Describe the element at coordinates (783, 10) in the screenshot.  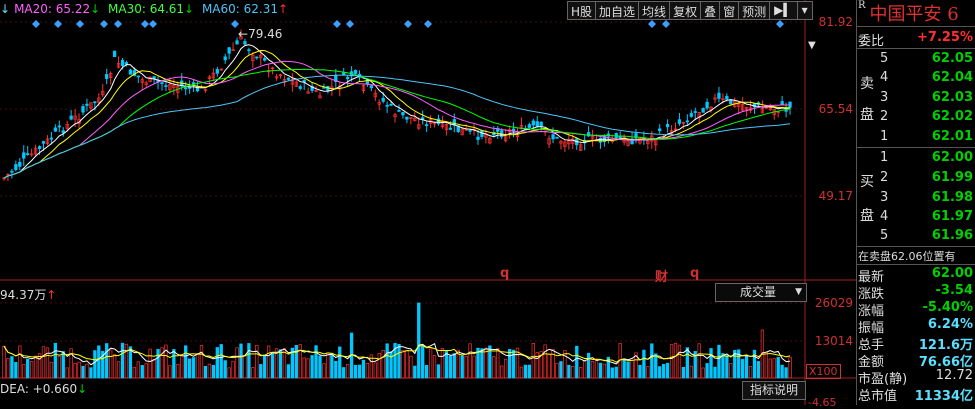
I see `toolbar-pin-icon: ▶▍` at that location.